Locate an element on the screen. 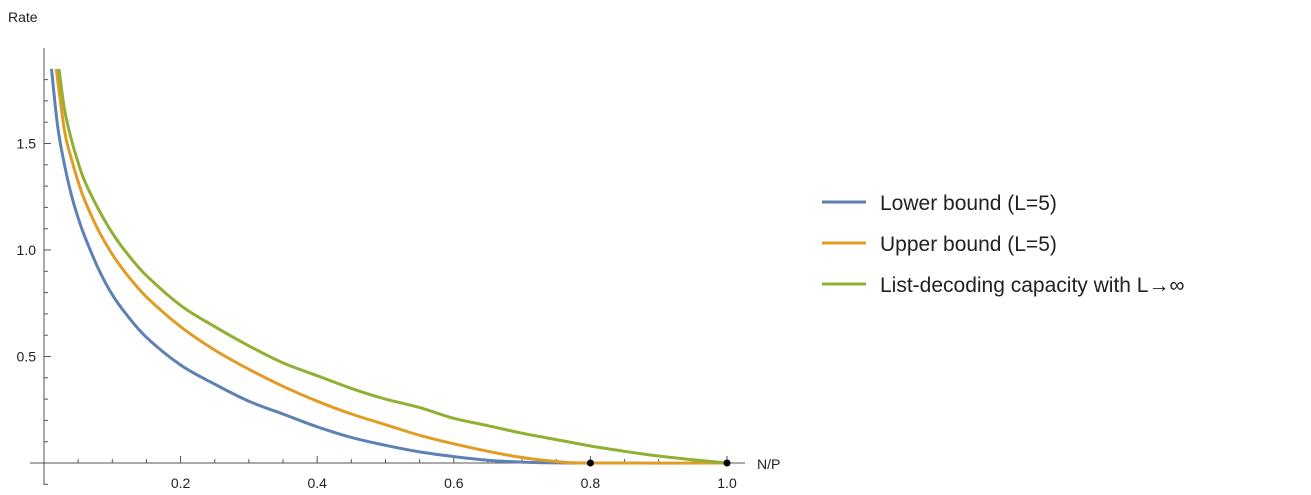 This screenshot has height=495, width=1311. x-axis-label: N/P is located at coordinates (768, 464).